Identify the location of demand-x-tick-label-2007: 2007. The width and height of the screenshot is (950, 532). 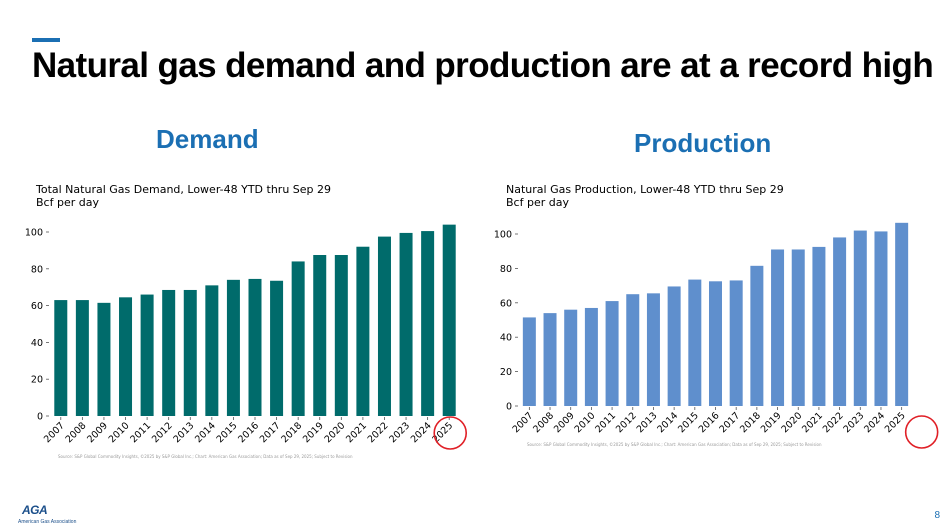
(54, 432).